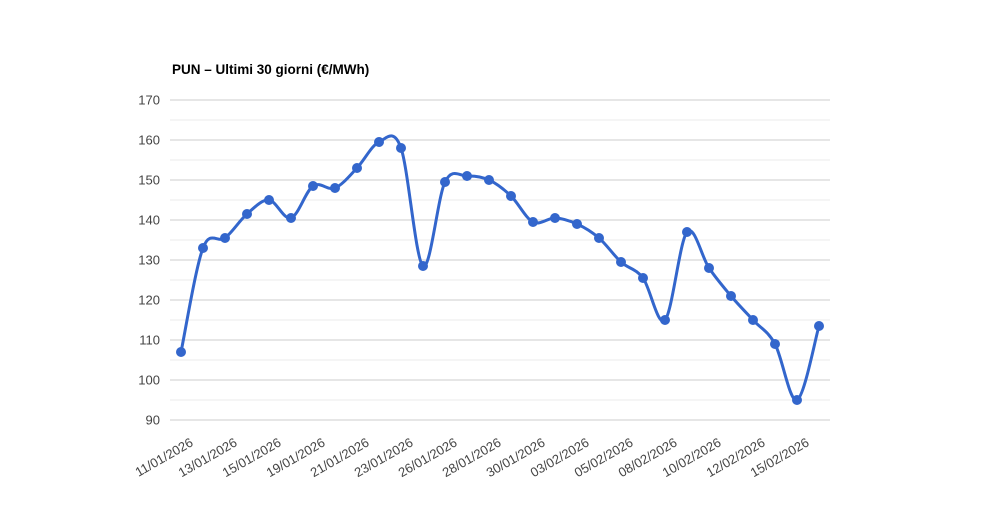 This screenshot has height=520, width=1000. What do you see at coordinates (149, 300) in the screenshot?
I see `y-axis-label: 120` at bounding box center [149, 300].